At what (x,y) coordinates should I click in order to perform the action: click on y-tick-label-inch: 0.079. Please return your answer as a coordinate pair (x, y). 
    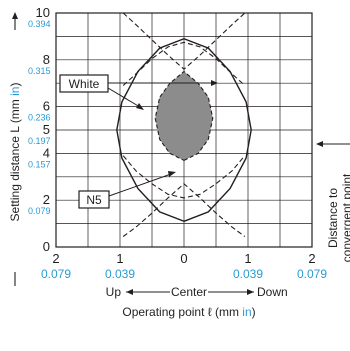
    Looking at the image, I should click on (39, 211).